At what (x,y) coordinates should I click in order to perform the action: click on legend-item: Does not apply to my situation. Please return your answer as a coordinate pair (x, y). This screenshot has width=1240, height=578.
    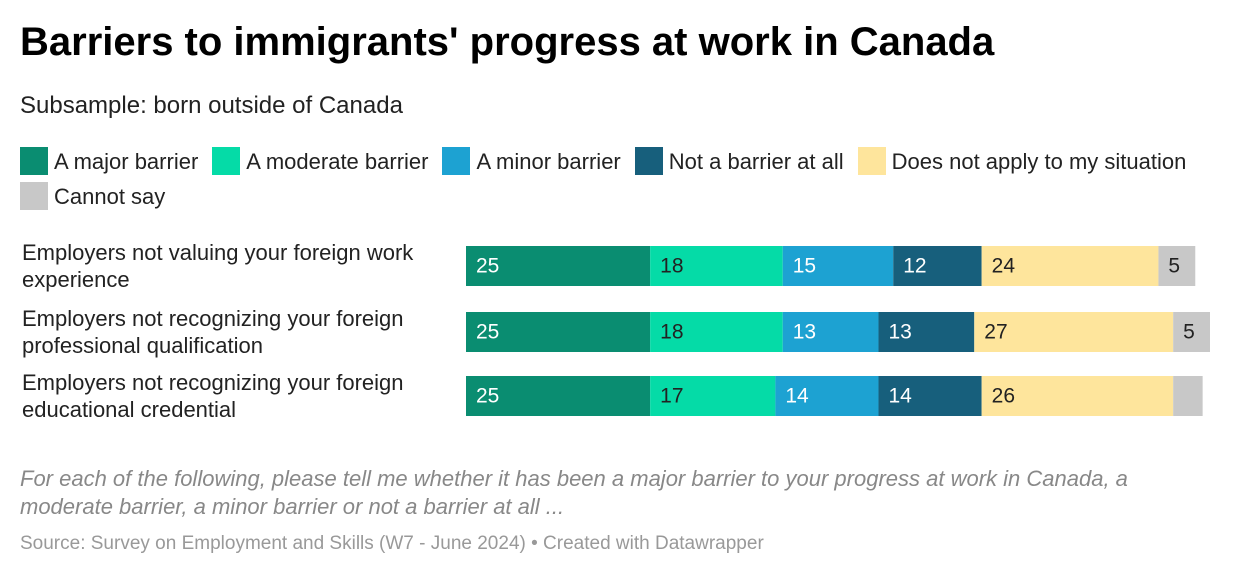
    Looking at the image, I should click on (1022, 161).